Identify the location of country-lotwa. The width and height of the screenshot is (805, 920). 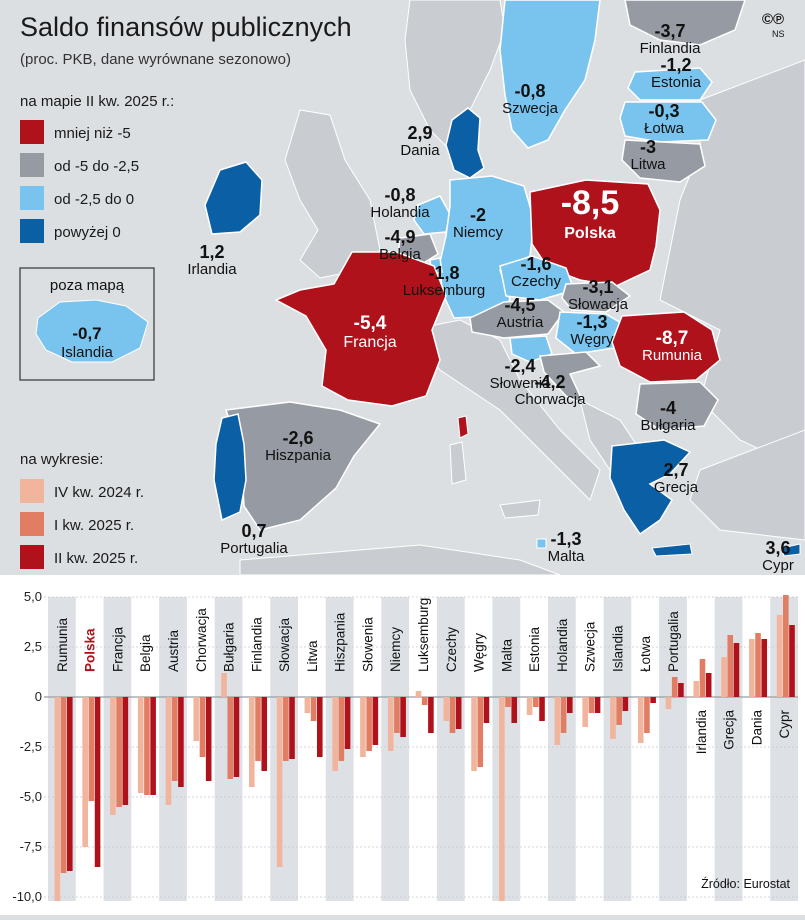
(668, 122).